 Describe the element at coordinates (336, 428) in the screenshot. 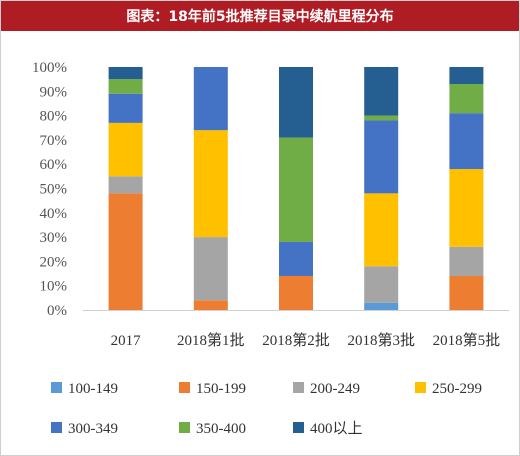

I see `legend-label: 400以上` at that location.